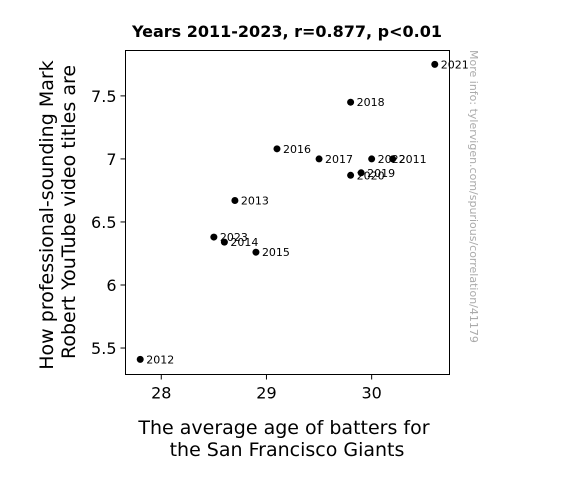 This screenshot has width=575, height=500. What do you see at coordinates (224, 242) in the screenshot?
I see `data-point-2014` at bounding box center [224, 242].